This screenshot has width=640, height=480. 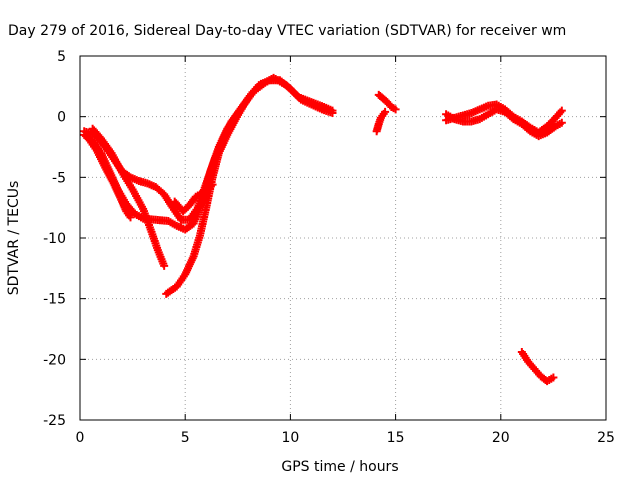 I want to click on x-tick-label: 5, so click(x=185, y=438).